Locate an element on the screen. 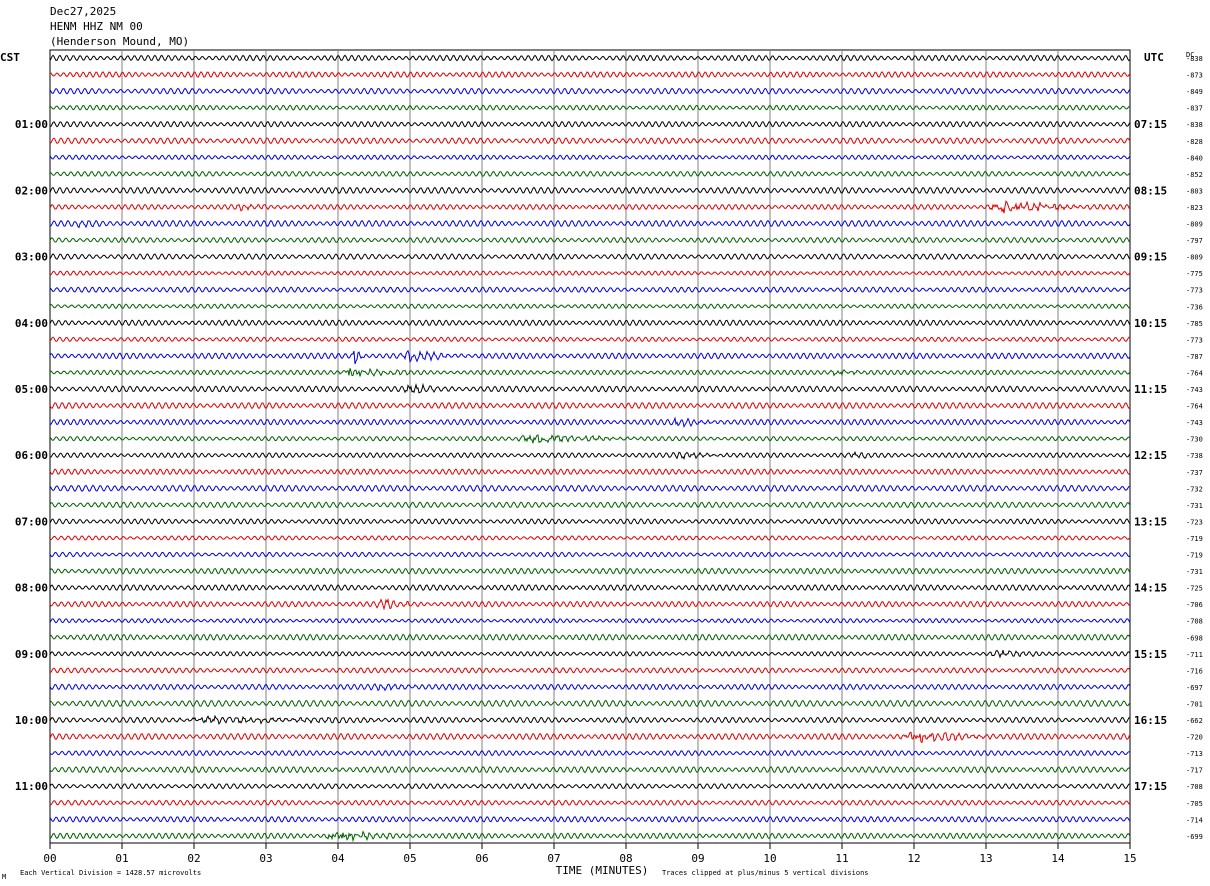 This screenshot has height=886, width=1210. right-hour-label: 08:15 is located at coordinates (1150, 190).